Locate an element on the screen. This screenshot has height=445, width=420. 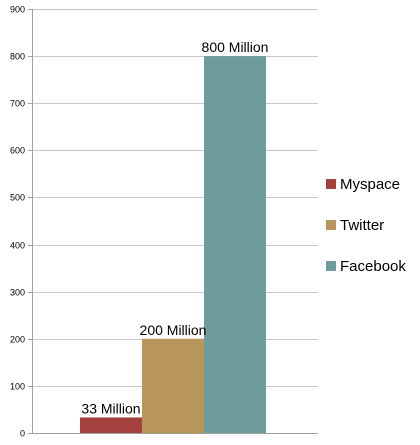
data-label-twitter: 200 Million is located at coordinates (173, 330).